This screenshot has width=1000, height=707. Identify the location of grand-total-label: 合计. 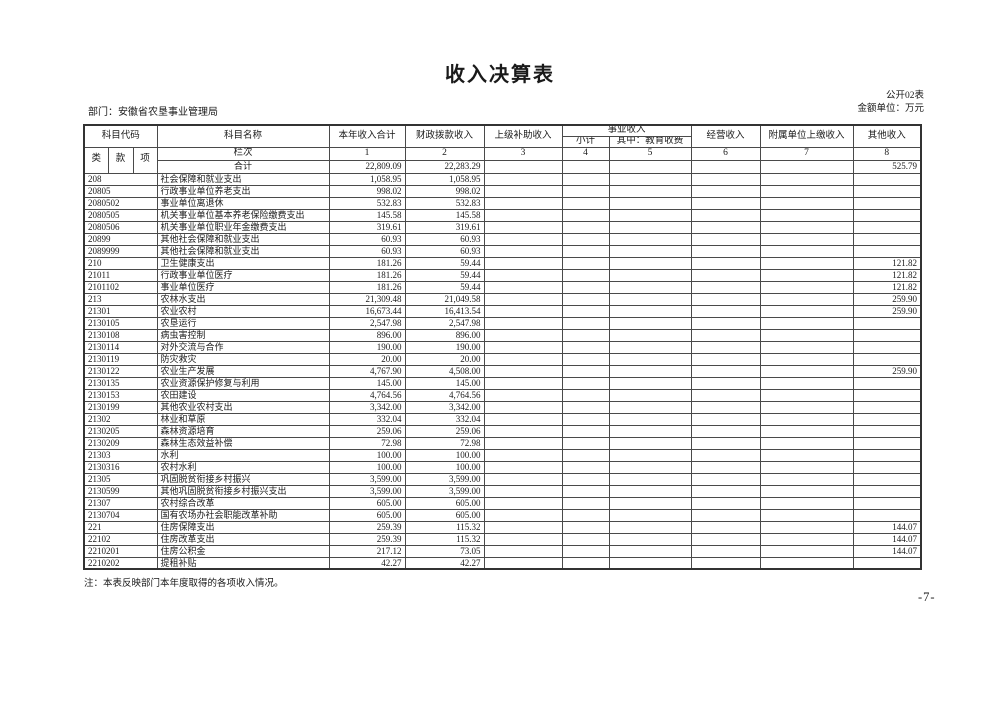
(243, 166).